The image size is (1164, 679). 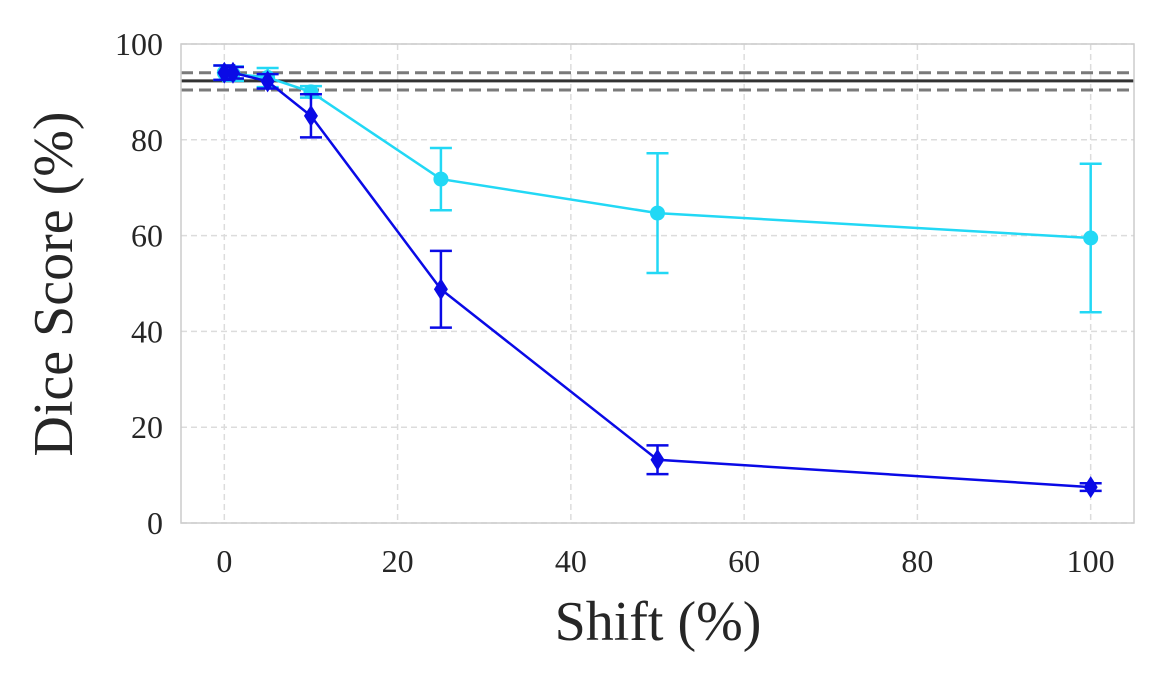 I want to click on x-tick-label: 60, so click(x=744, y=561).